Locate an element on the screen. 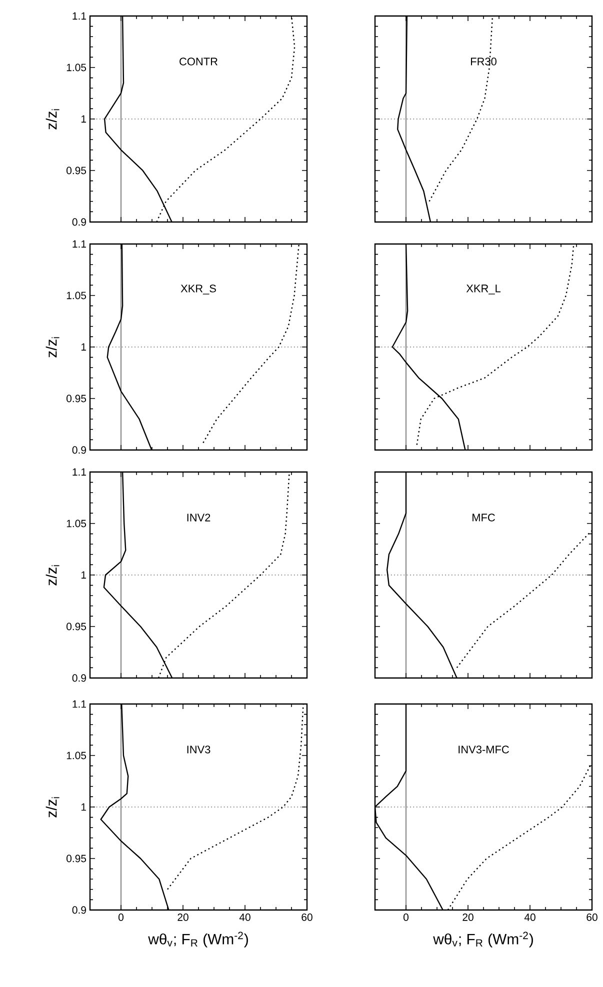 This screenshot has height=987, width=603. text: INV2 is located at coordinates (198, 518).